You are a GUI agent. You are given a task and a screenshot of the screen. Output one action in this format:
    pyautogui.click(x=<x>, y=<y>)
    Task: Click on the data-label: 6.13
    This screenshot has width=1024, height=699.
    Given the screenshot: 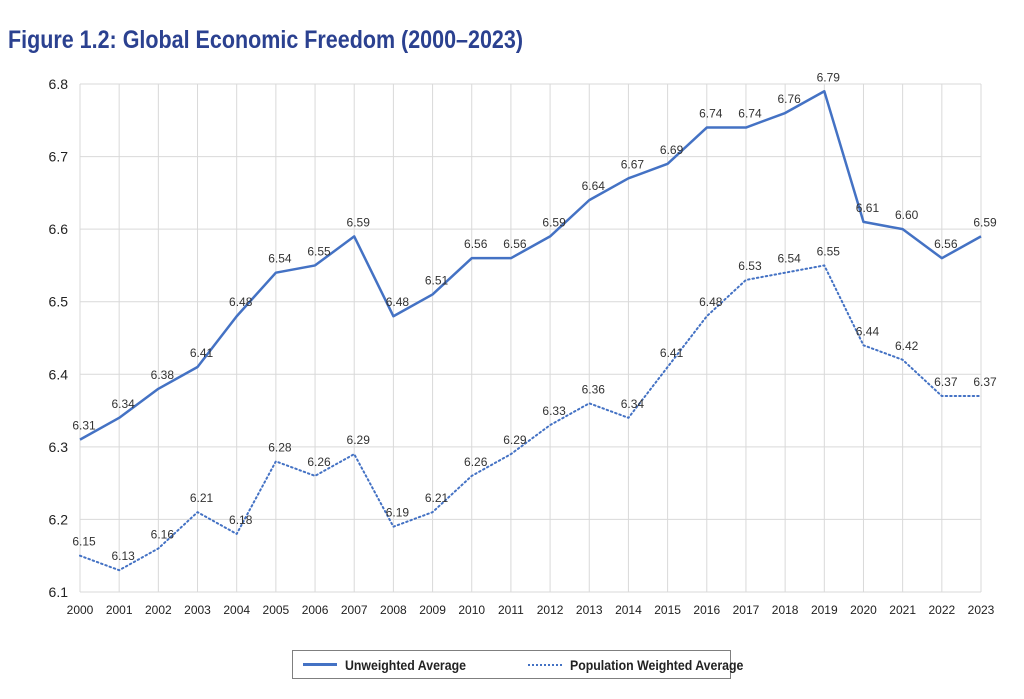 What is the action you would take?
    pyautogui.click(x=123, y=556)
    